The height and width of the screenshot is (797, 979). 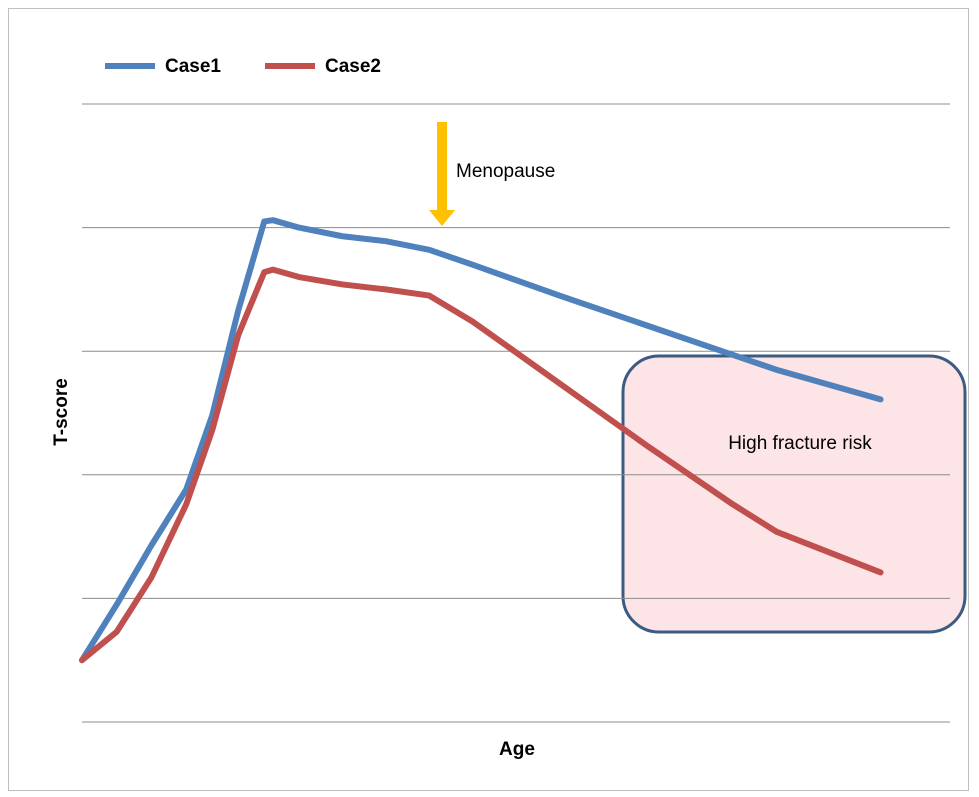 What do you see at coordinates (442, 167) in the screenshot?
I see `menopause-arrow-shaft` at bounding box center [442, 167].